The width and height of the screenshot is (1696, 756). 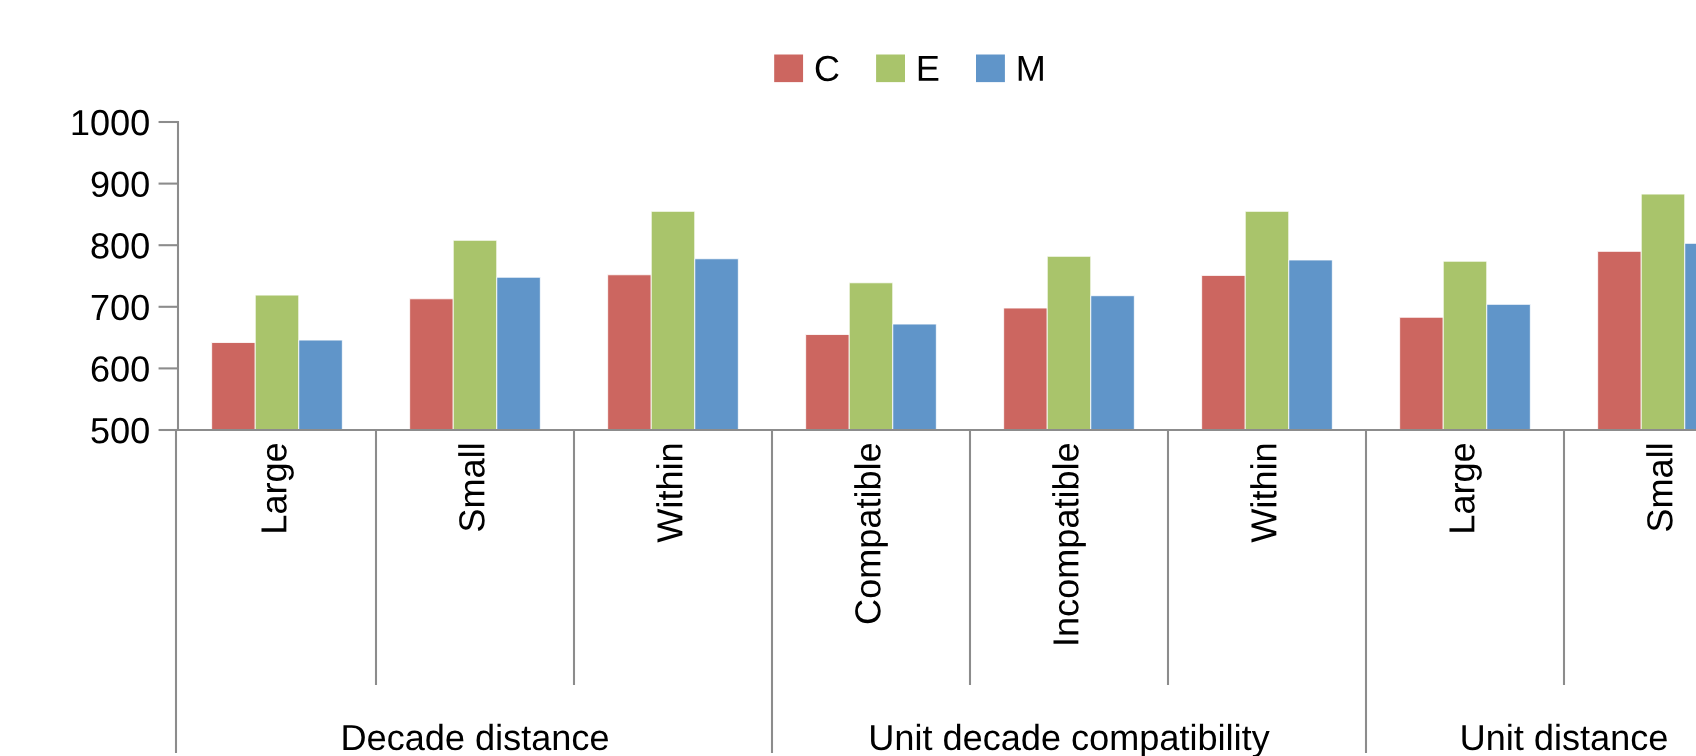 What do you see at coordinates (110, 122) in the screenshot?
I see `y-tick-label: 1000` at bounding box center [110, 122].